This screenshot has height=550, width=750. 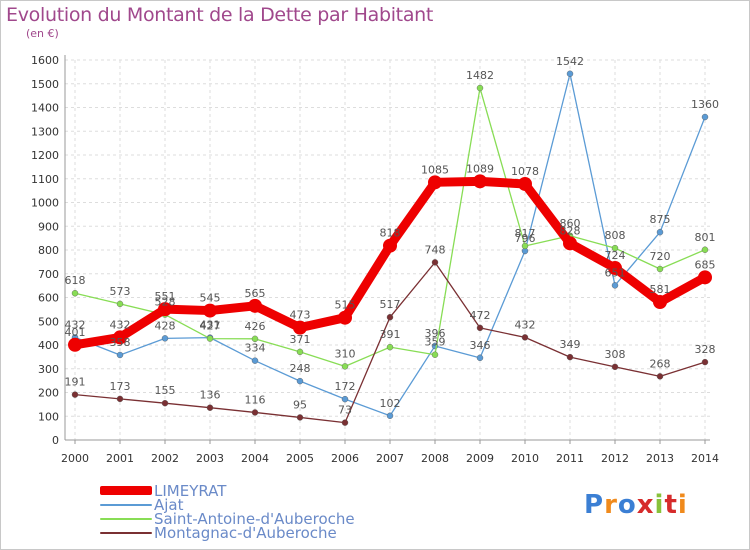 What do you see at coordinates (120, 342) in the screenshot?
I see `data-label: 358` at bounding box center [120, 342].